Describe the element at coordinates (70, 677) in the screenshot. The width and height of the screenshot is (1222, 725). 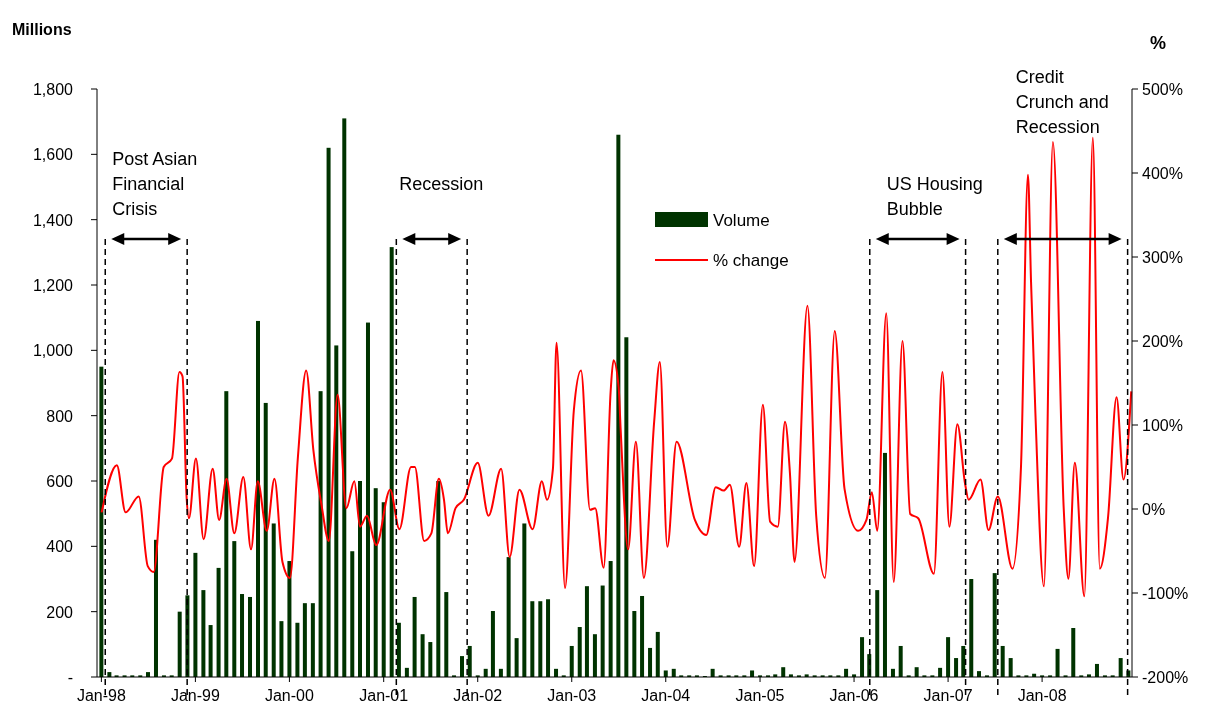
I see `y-tick-label: -` at that location.